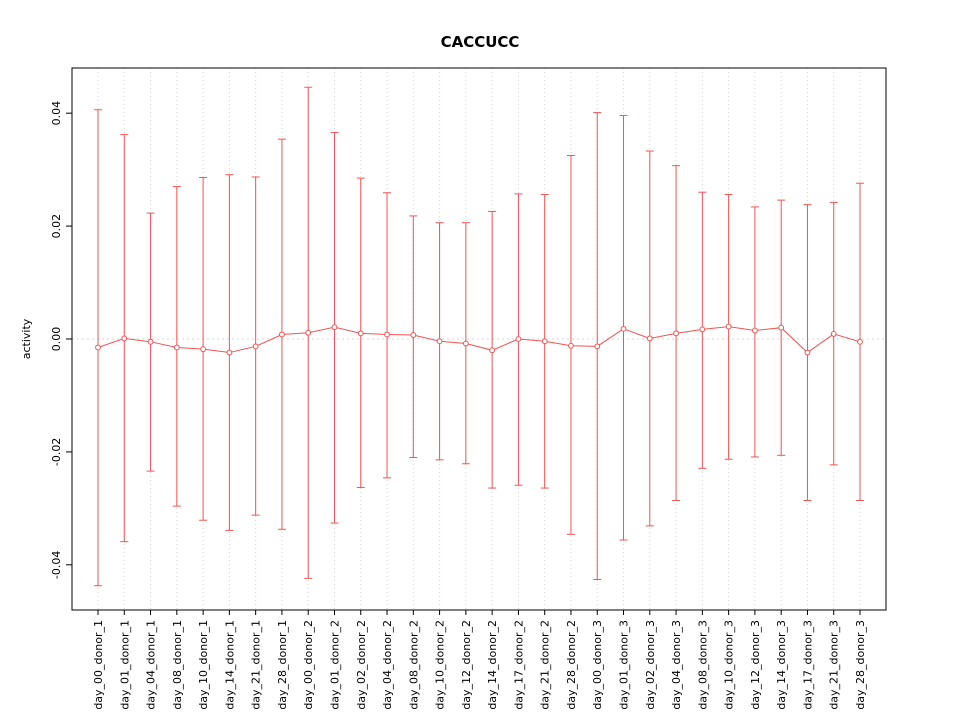 This screenshot has width=960, height=720. Describe the element at coordinates (807, 665) in the screenshot. I see `x-tick-label: day_17_donor_3` at that location.